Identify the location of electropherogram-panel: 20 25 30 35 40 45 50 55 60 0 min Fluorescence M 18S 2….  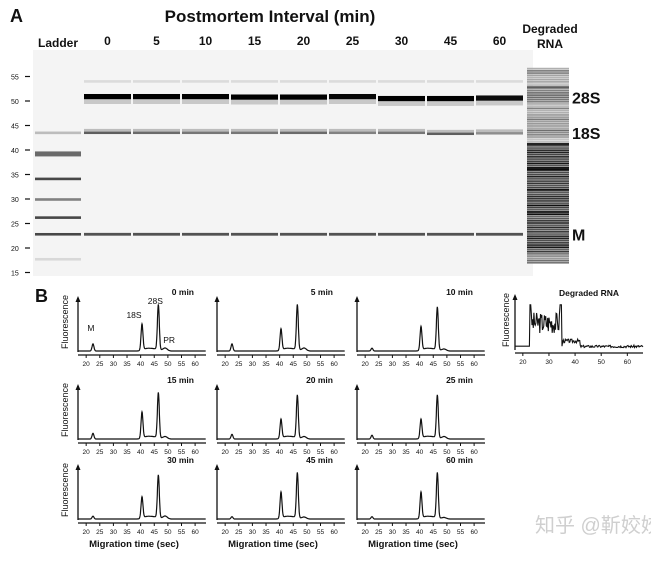
(133, 327).